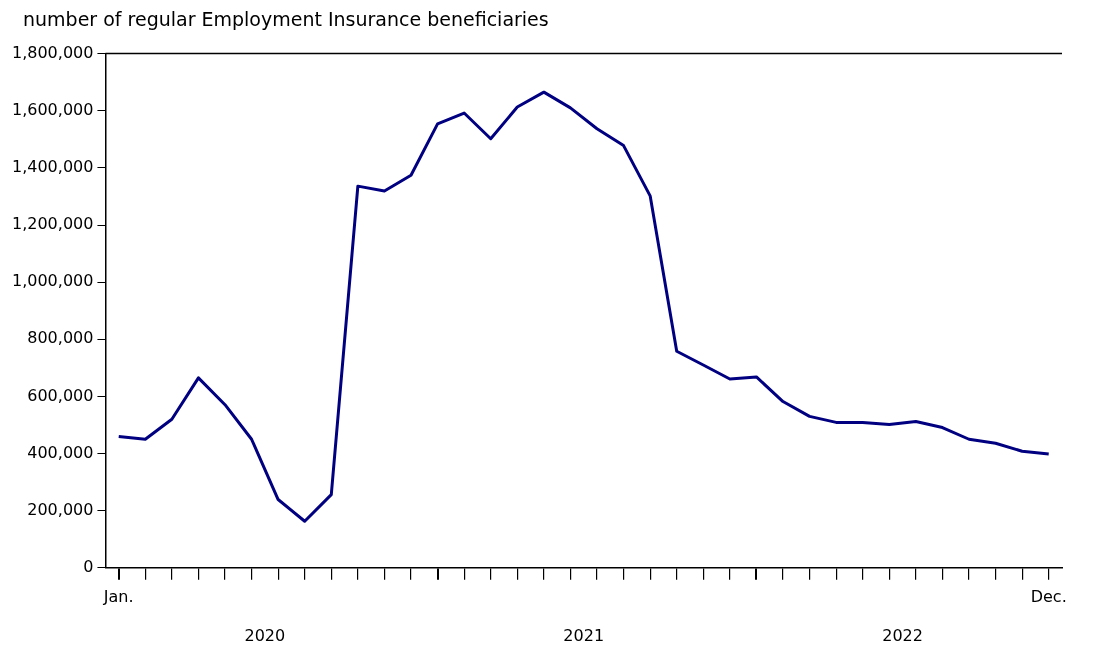 This screenshot has width=1100, height=665. I want to click on text: 2022, so click(902, 635).